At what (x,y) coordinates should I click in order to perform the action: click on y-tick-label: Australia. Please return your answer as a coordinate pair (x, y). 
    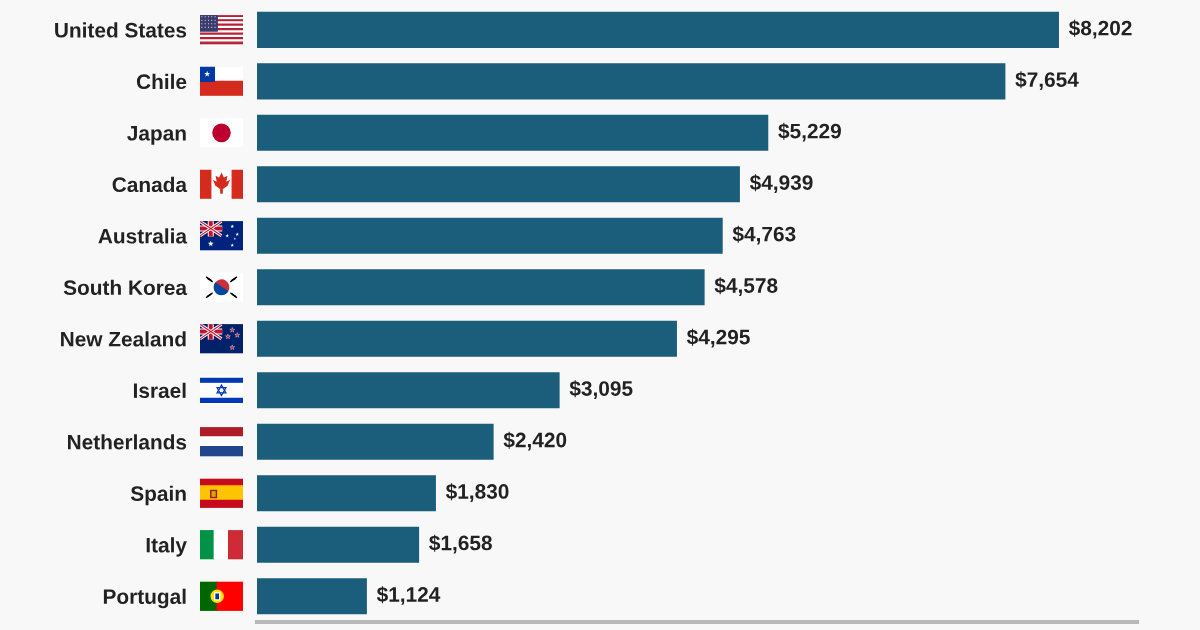
    Looking at the image, I should click on (143, 236).